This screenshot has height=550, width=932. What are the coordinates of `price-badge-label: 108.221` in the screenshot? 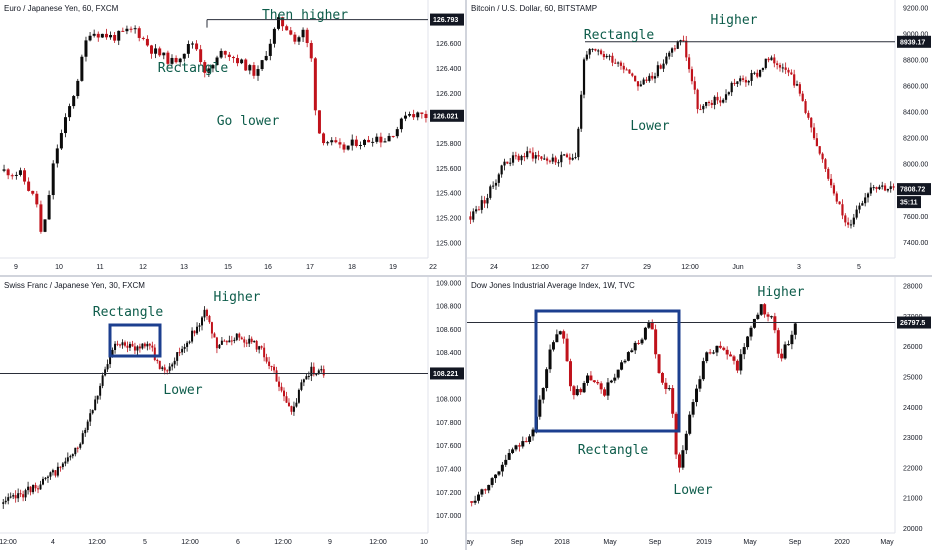 It's located at (445, 374).